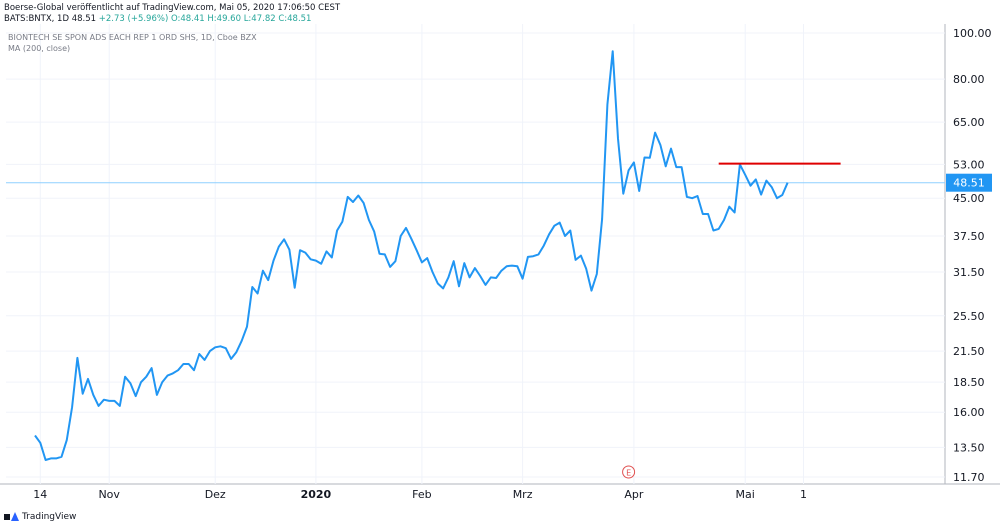  Describe the element at coordinates (421, 494) in the screenshot. I see `x-tick-label: Feb` at that location.